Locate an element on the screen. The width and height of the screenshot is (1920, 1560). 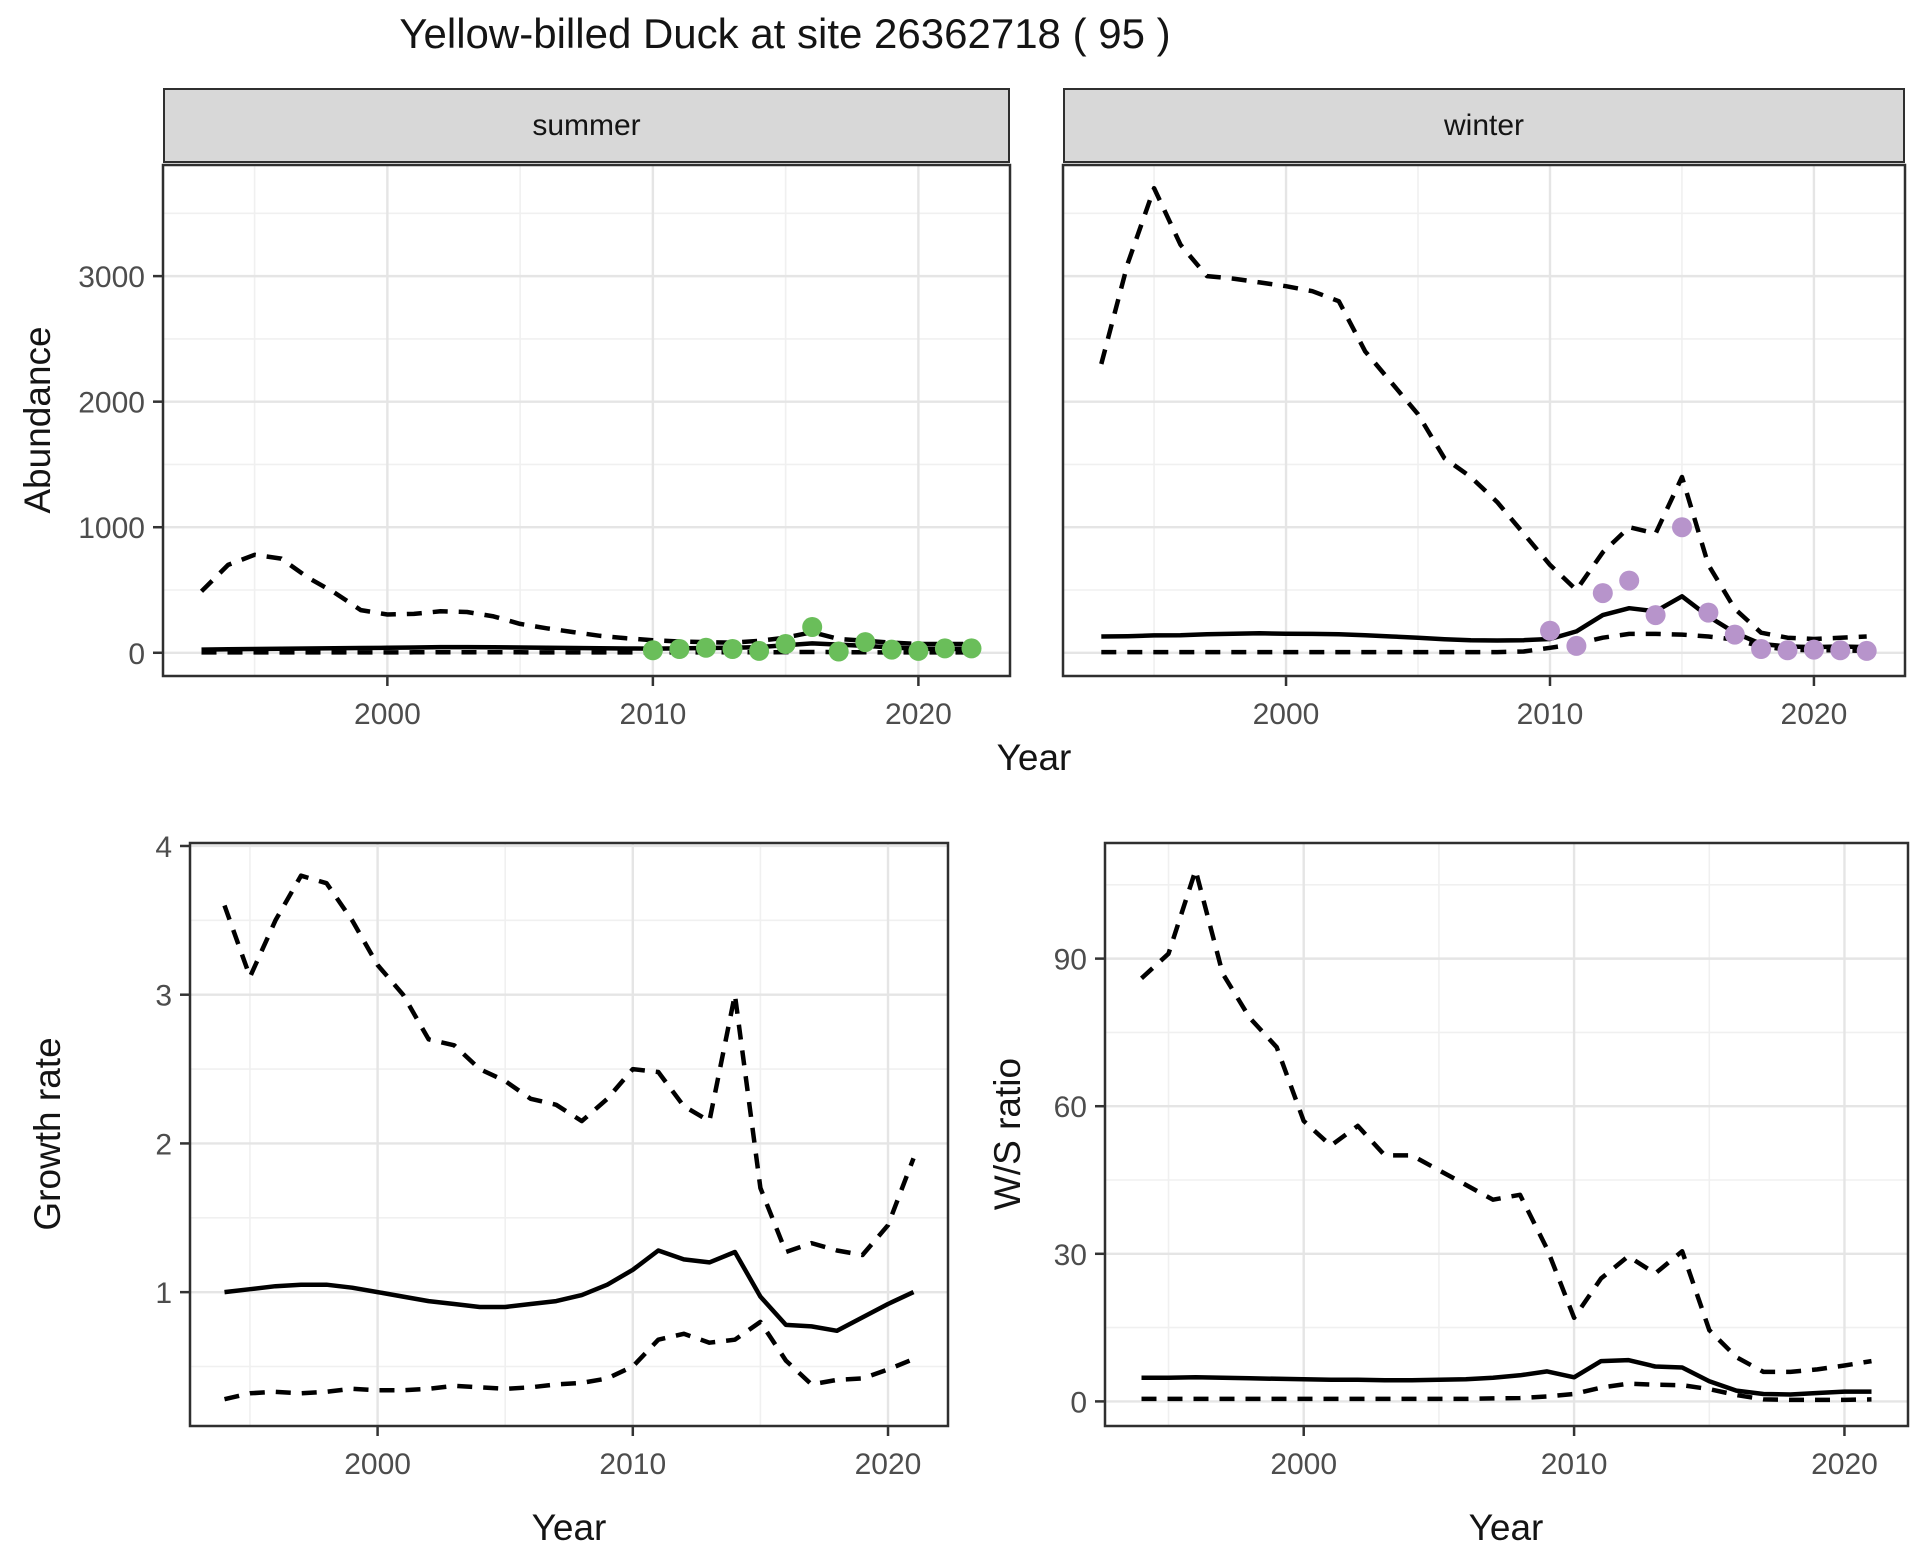
y-tick-label: 1 is located at coordinates (163, 1293).